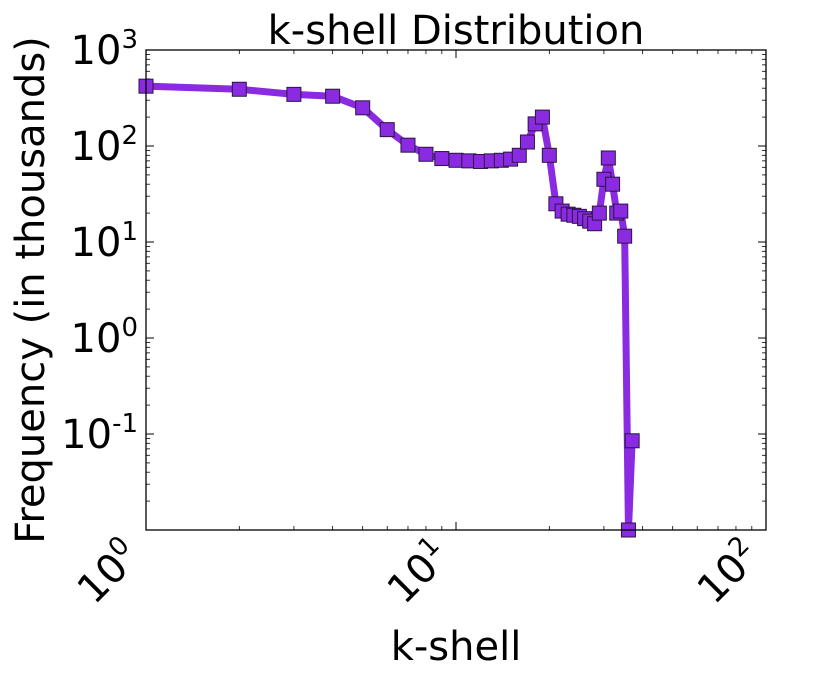 The image size is (818, 682). What do you see at coordinates (456, 31) in the screenshot?
I see `chart-title: k-shell Distribution` at bounding box center [456, 31].